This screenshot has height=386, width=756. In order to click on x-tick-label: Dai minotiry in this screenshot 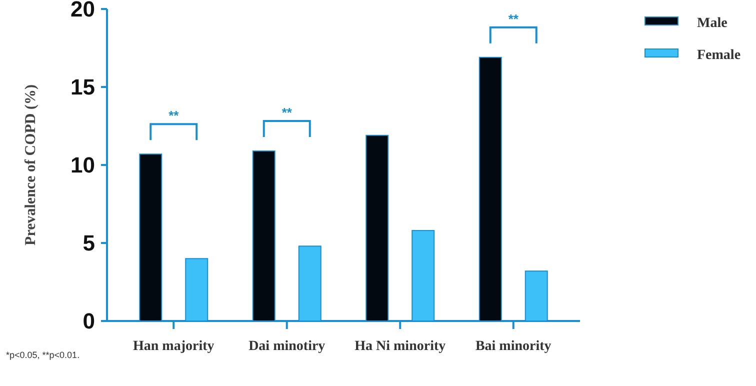, I will do `click(287, 346)`.